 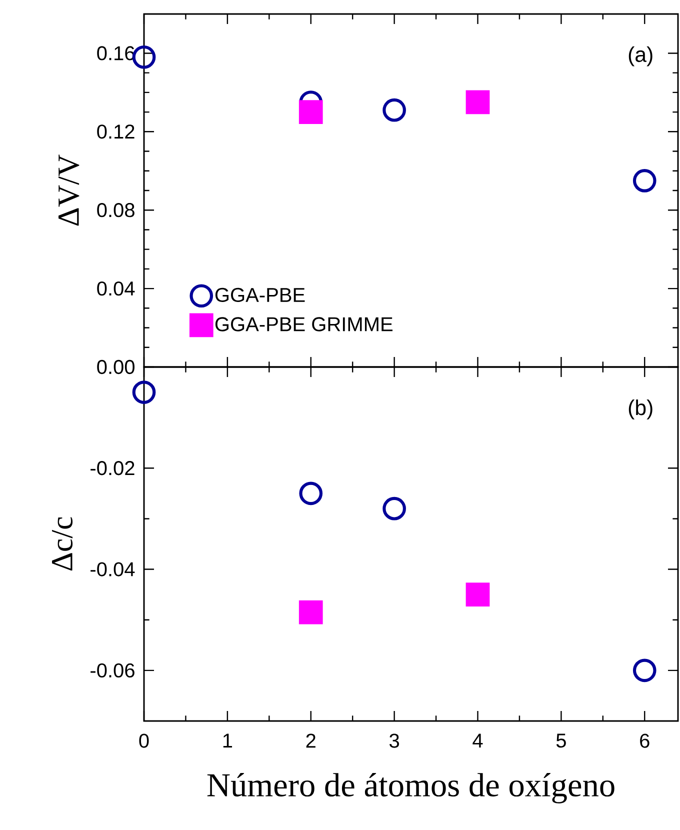 What do you see at coordinates (112, 569) in the screenshot?
I see `y-tick-label: -0.04` at bounding box center [112, 569].